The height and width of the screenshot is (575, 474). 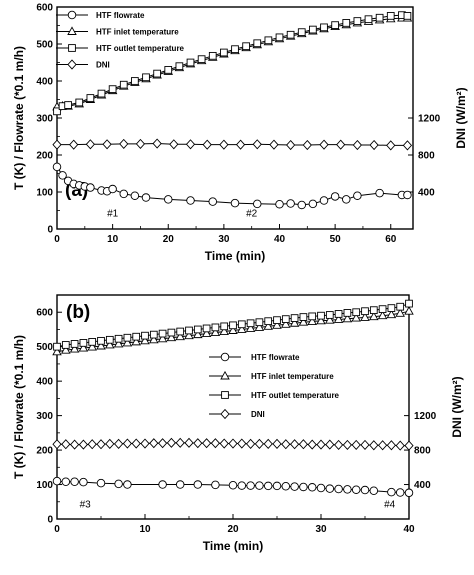 I want to click on annotation-label: #1, so click(x=113, y=213).